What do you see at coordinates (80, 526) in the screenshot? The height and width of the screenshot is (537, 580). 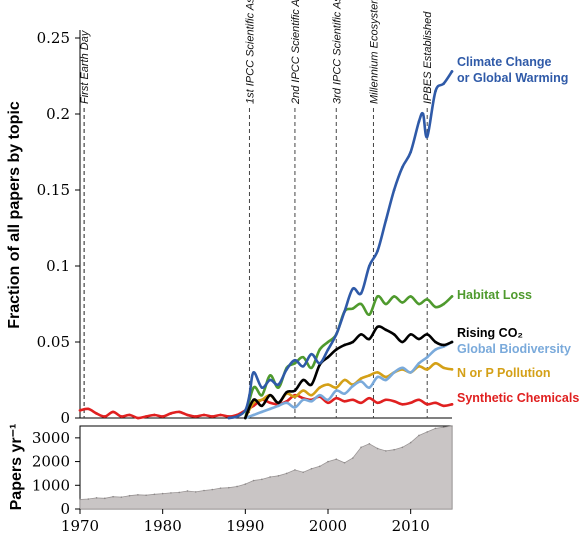 I see `x-tick-label: 1970` at bounding box center [80, 526].